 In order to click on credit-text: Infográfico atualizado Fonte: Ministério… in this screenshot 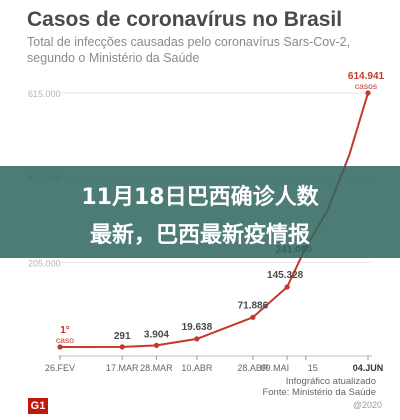, I will do `click(319, 387)`.